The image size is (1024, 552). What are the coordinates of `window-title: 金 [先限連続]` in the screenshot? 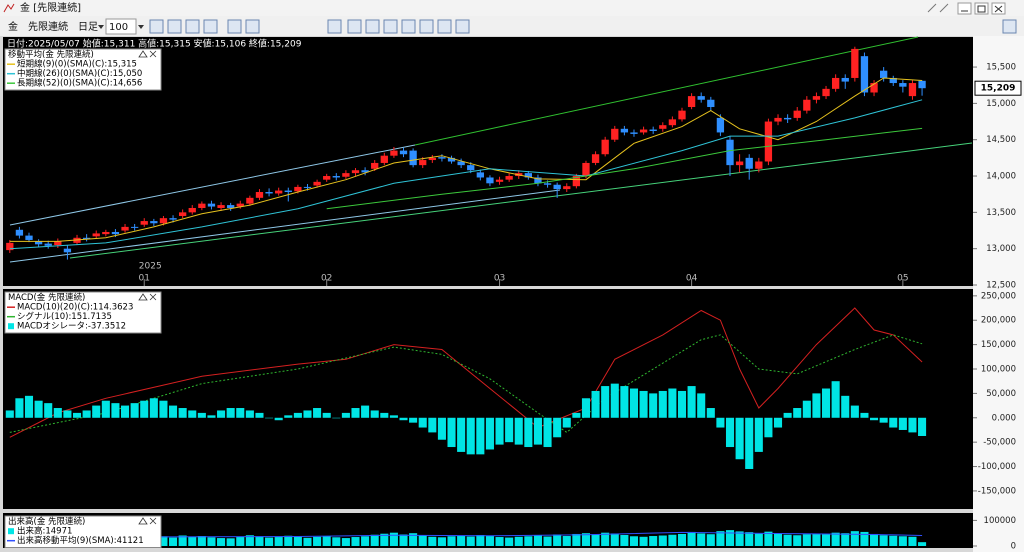 It's located at (50, 7).